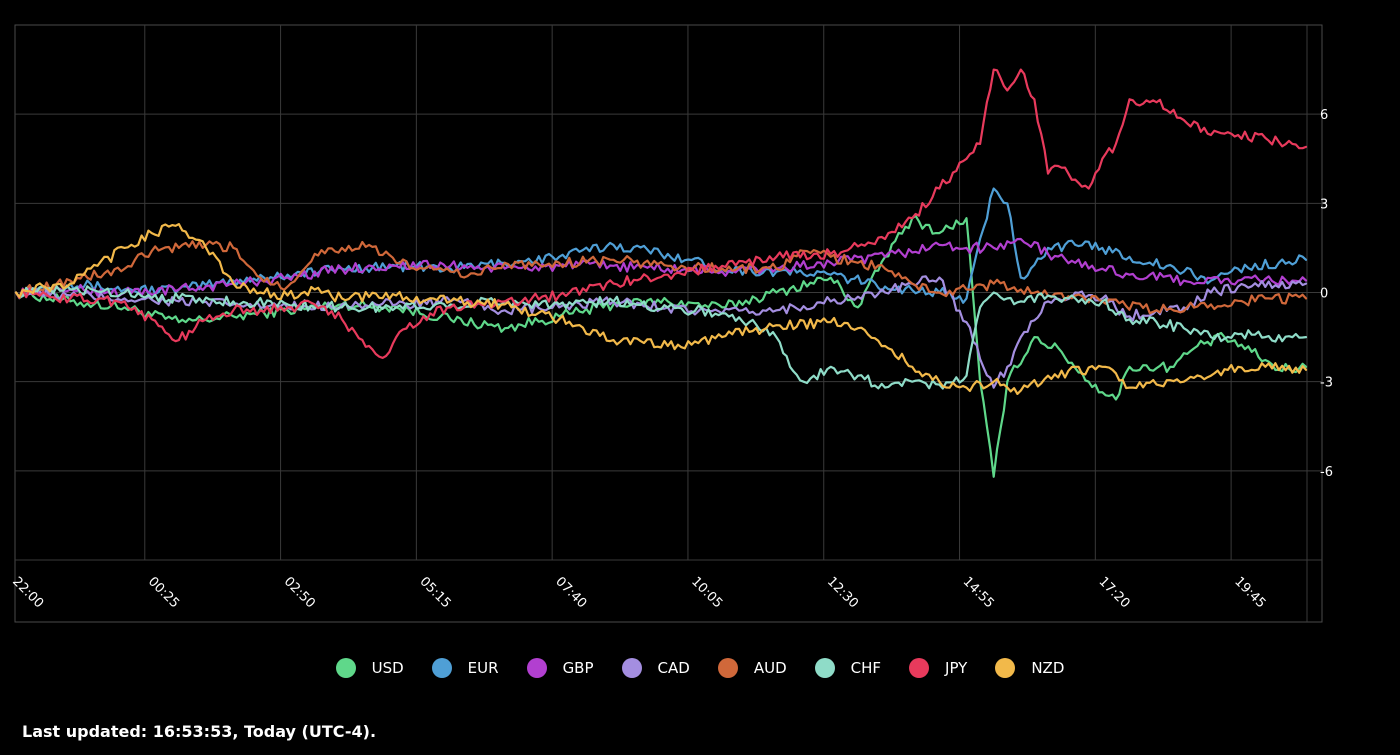  I want to click on series-line-chf, so click(661, 337).